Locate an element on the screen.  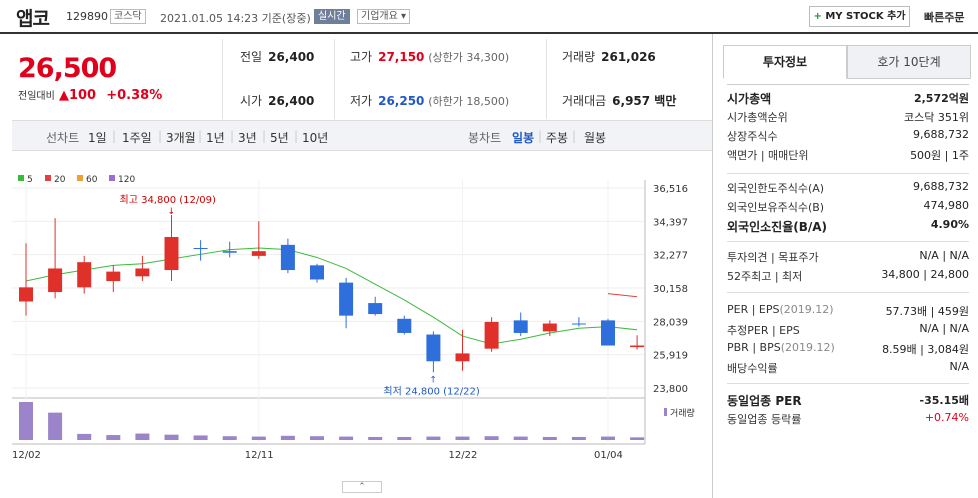
info-row: 상장주식수 9,688,732 is located at coordinates (848, 135).